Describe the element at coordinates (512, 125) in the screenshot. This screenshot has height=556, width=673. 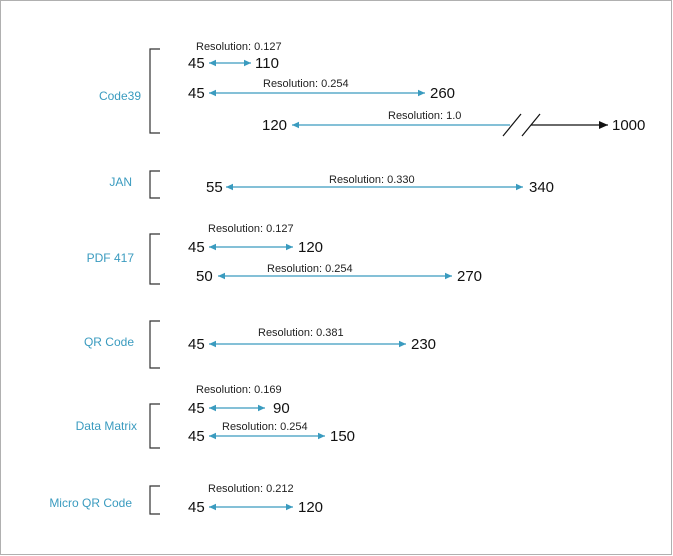
I see `axis-break-mark` at that location.